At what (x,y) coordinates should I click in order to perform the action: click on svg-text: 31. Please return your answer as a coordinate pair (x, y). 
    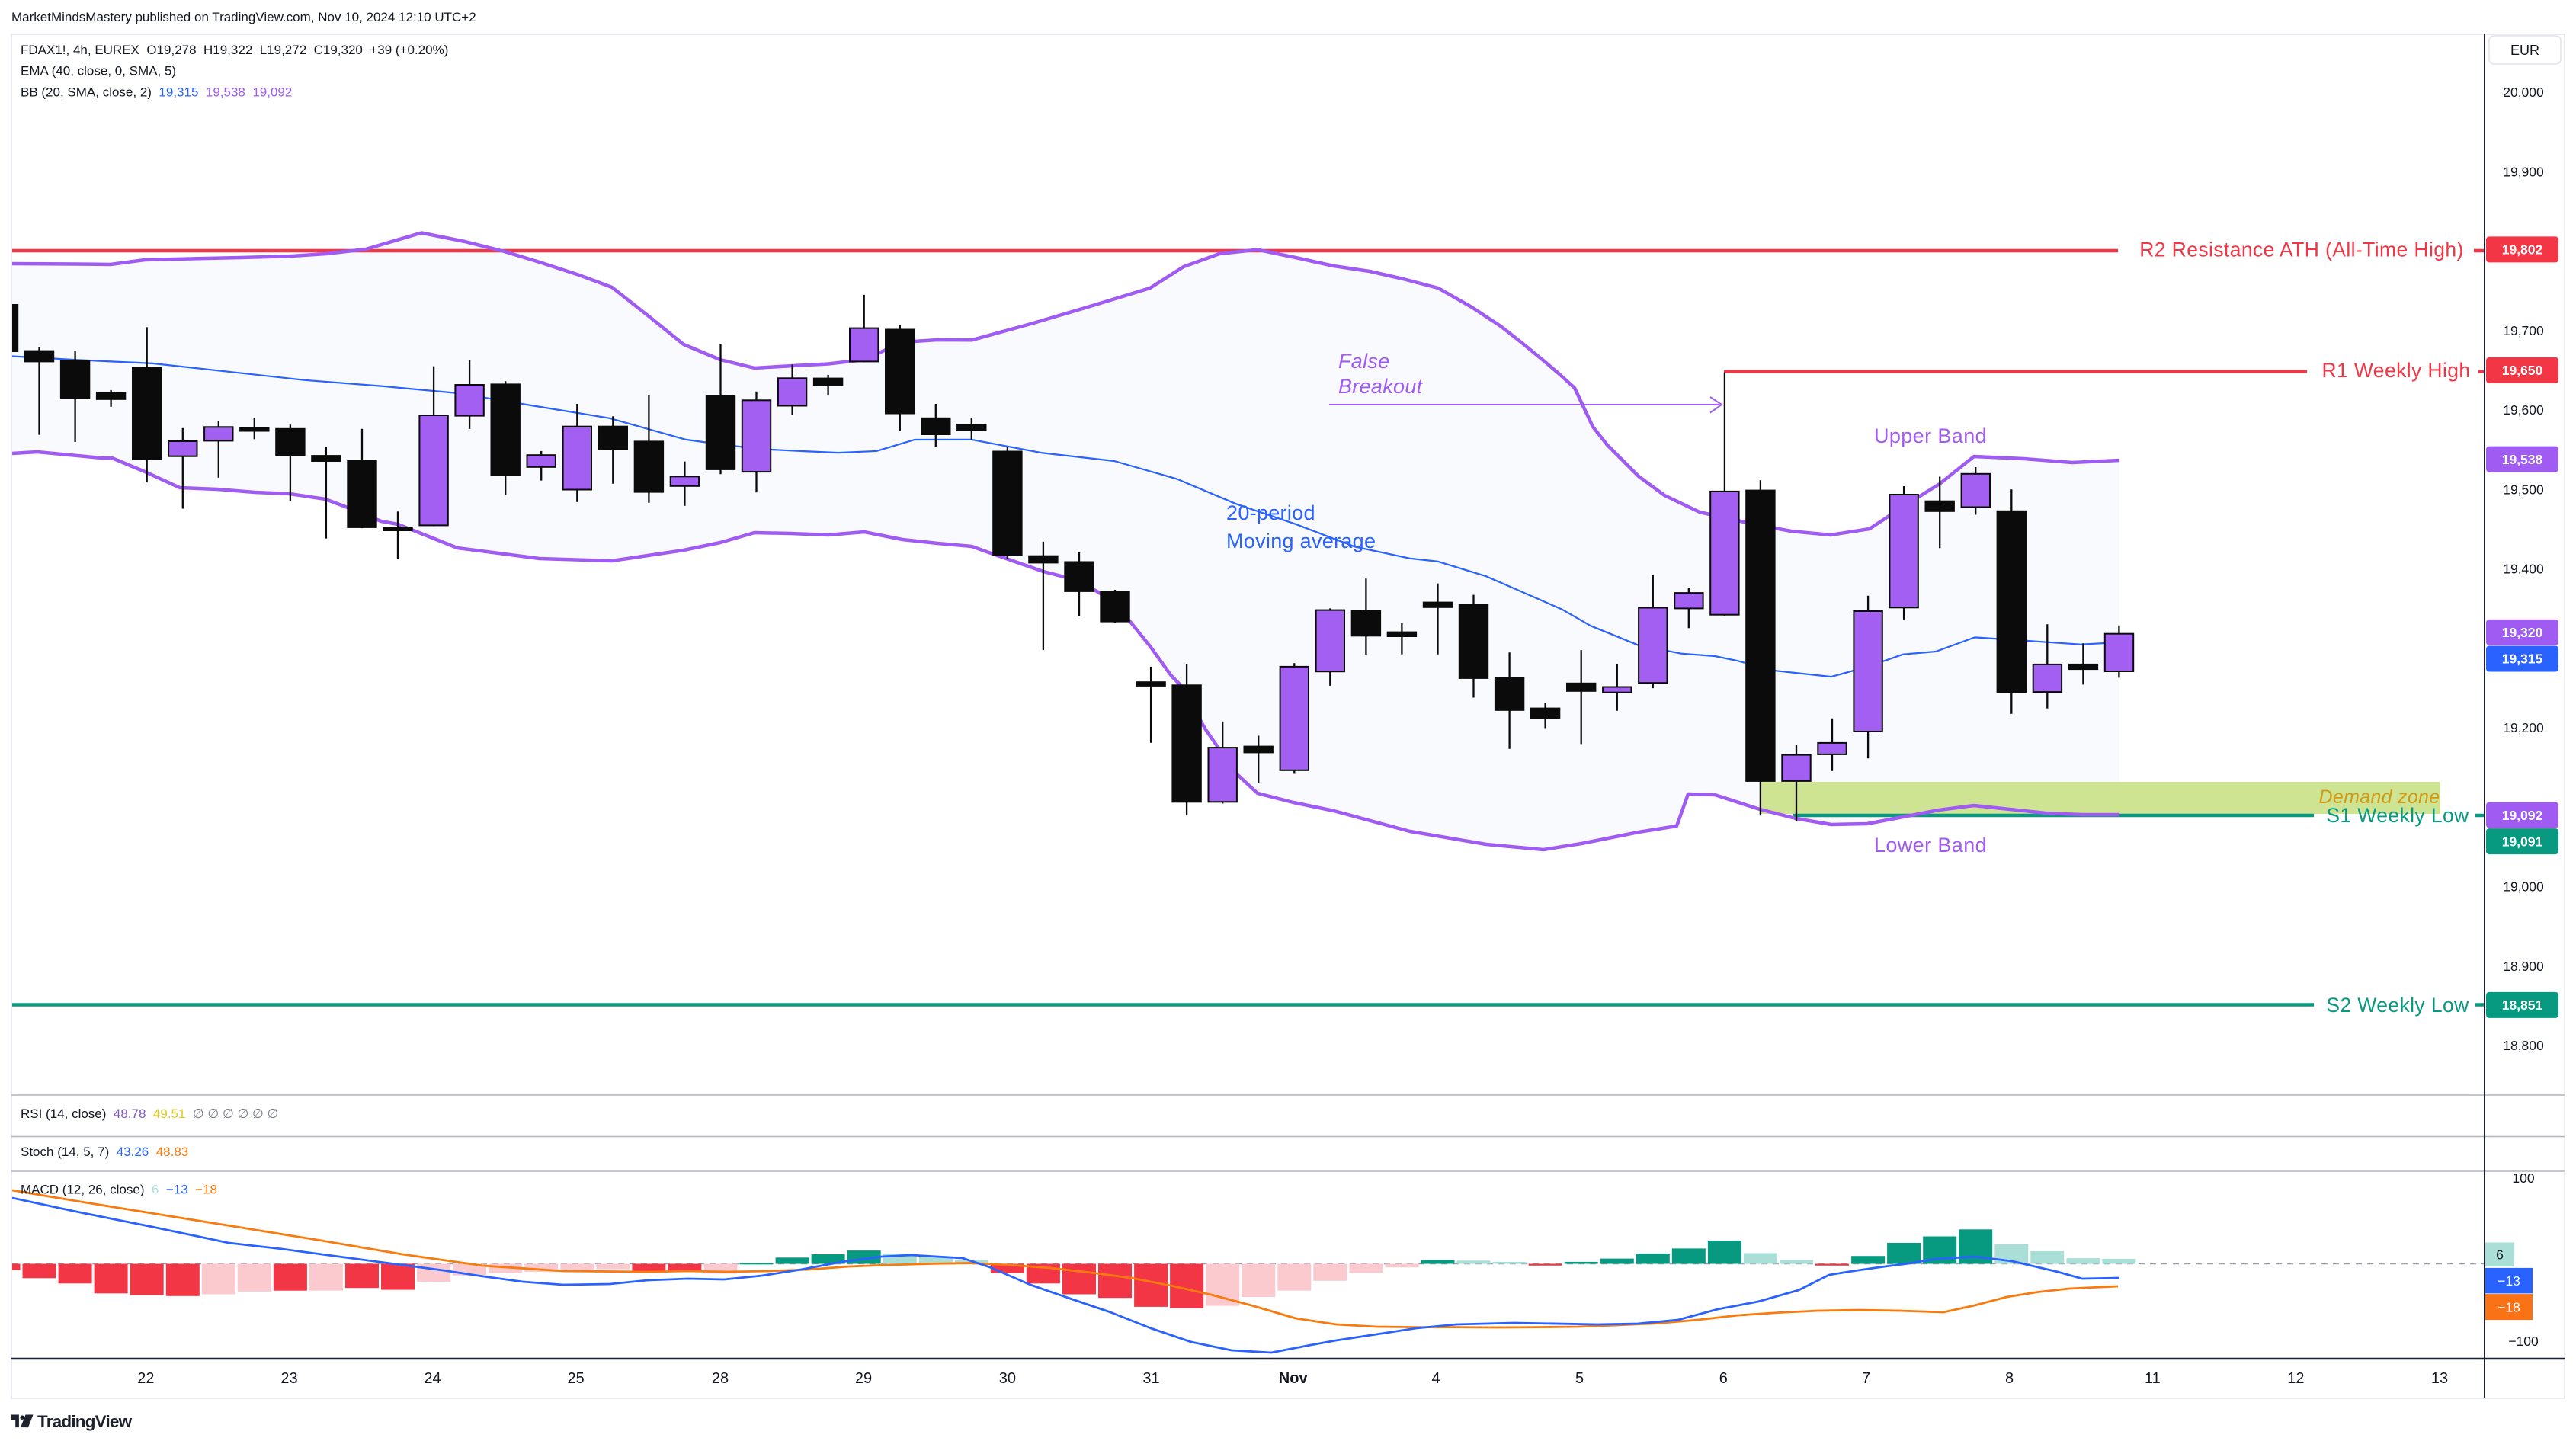
    Looking at the image, I should click on (1150, 1378).